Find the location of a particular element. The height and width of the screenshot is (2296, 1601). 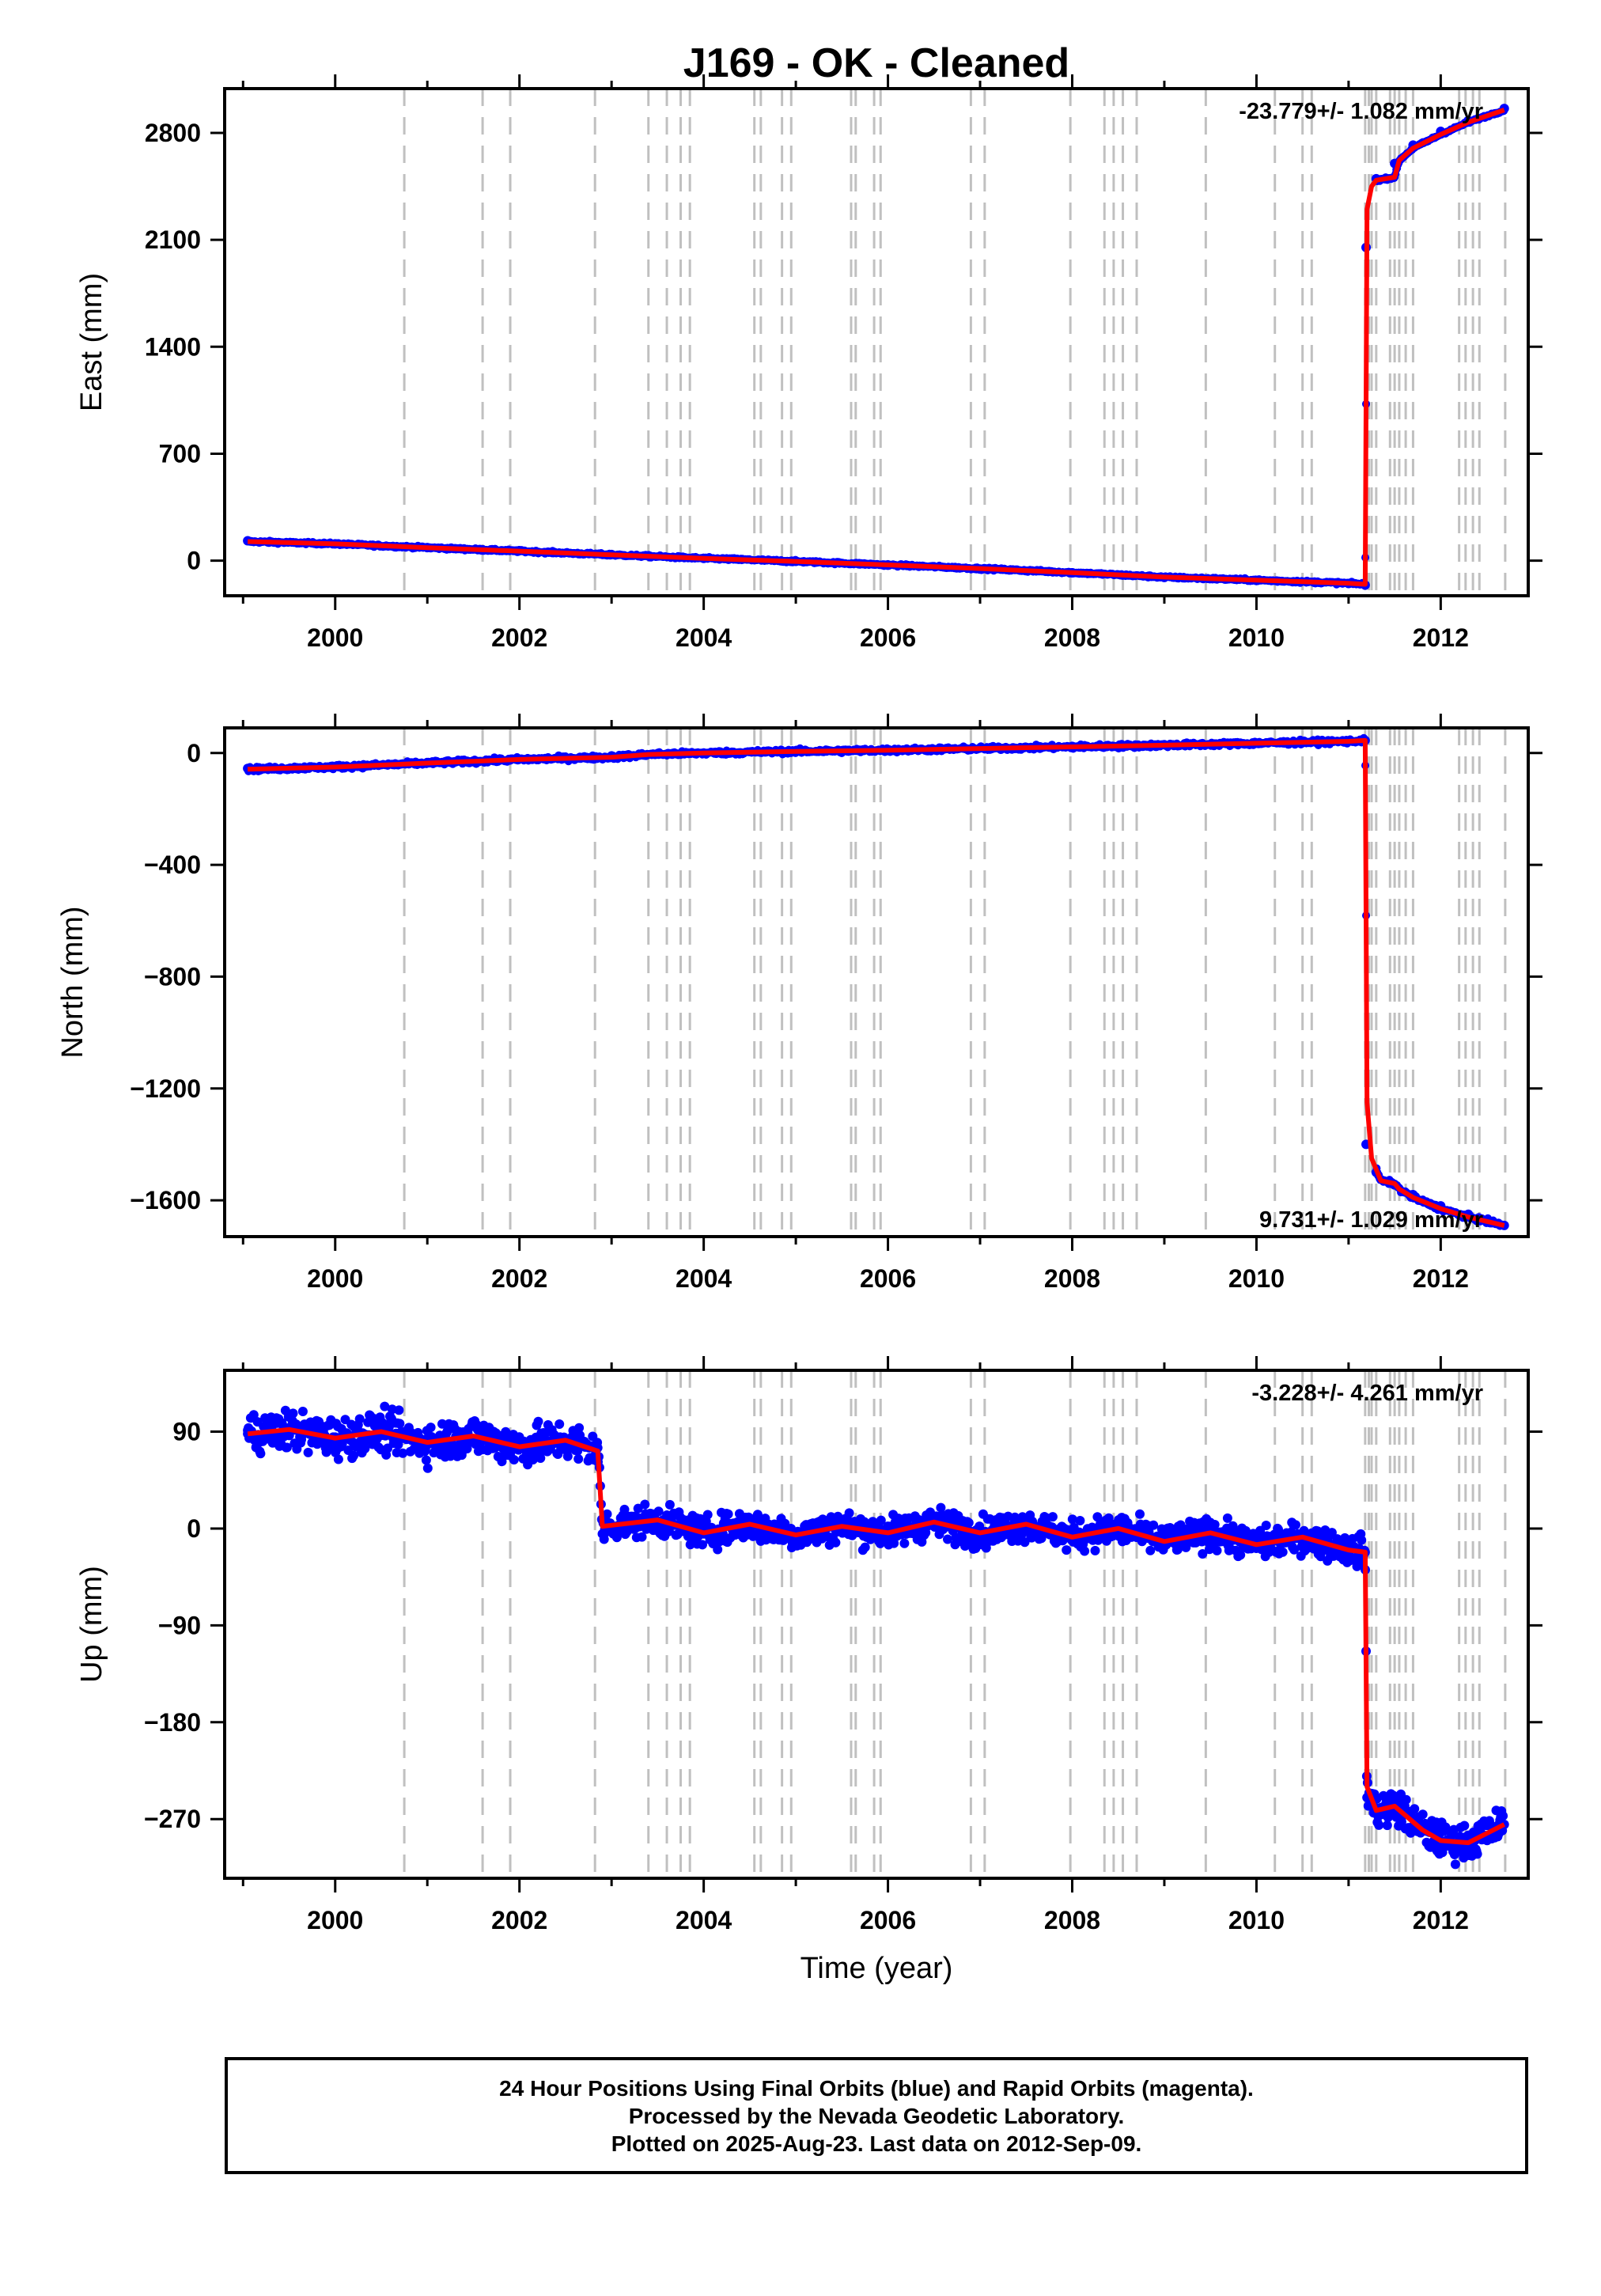

y-tick-label: 2800 is located at coordinates (173, 133).